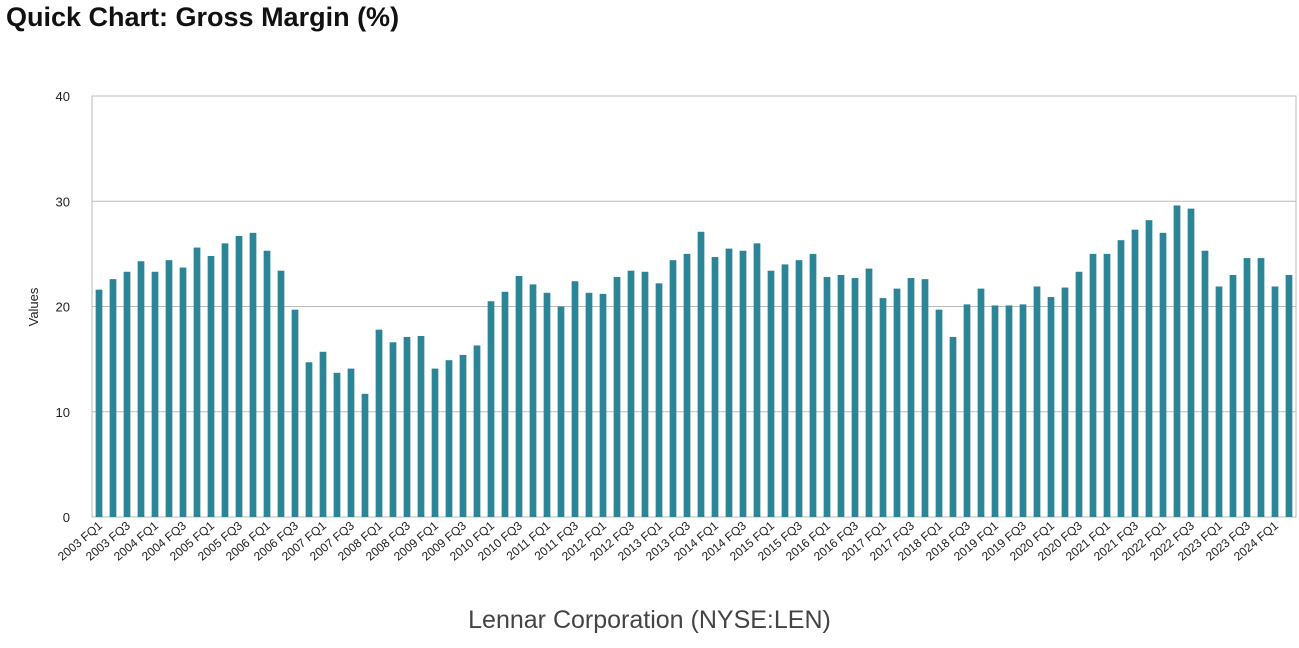 This screenshot has width=1299, height=648. Describe the element at coordinates (323, 434) in the screenshot. I see `bar-2007-fq1` at that location.